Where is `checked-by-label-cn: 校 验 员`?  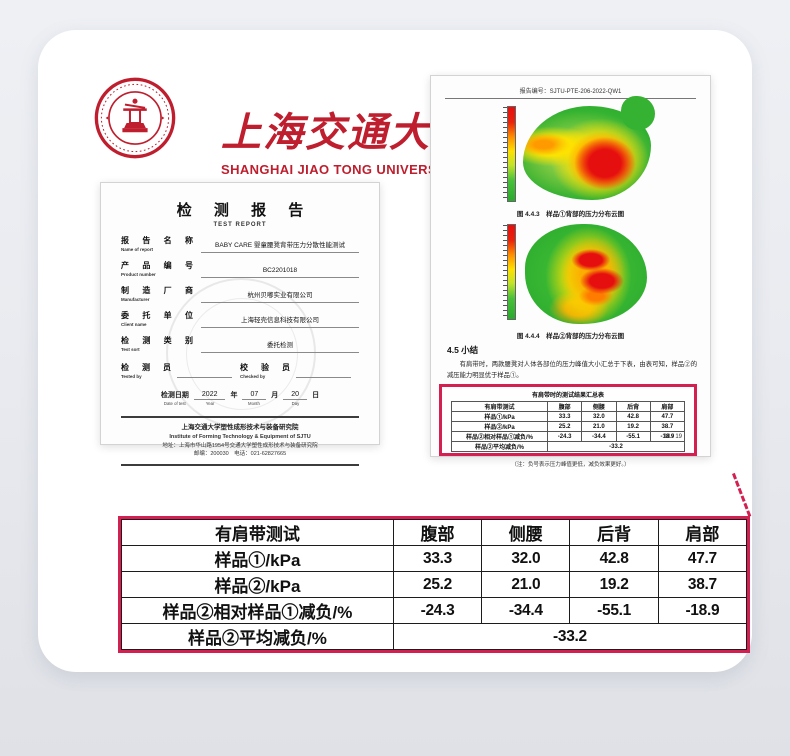 checked-by-label-cn: 校 验 员 is located at coordinates (265, 367).